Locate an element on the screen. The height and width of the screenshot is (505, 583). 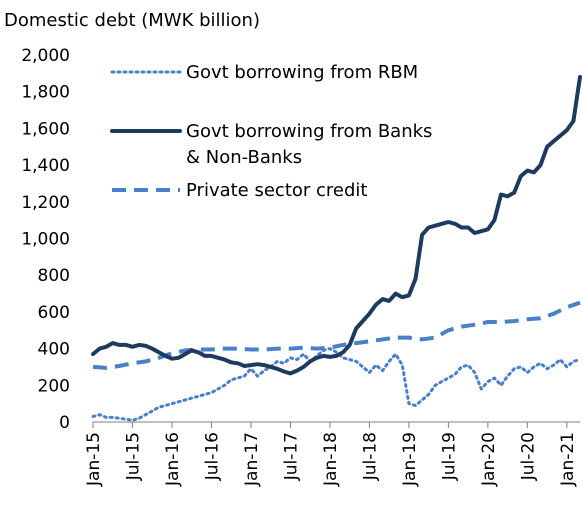
x-tick-label: Jan-19 is located at coordinates (410, 459).